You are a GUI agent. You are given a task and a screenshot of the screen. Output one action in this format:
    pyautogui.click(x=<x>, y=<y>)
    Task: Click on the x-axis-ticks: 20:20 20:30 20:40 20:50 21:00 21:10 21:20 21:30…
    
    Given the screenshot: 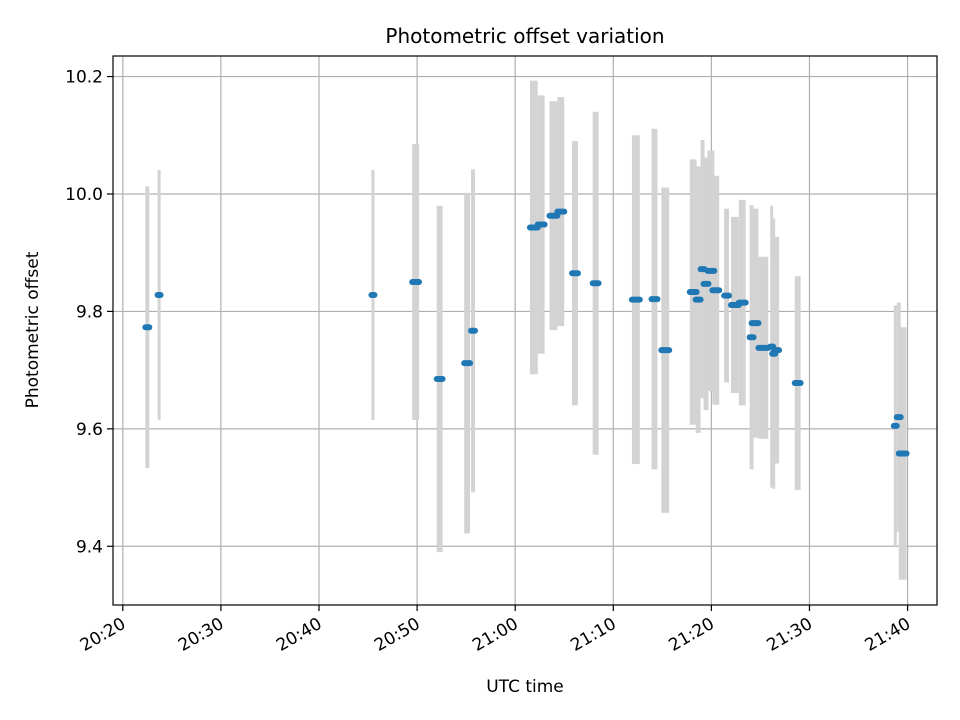 What is the action you would take?
    pyautogui.click(x=495, y=630)
    